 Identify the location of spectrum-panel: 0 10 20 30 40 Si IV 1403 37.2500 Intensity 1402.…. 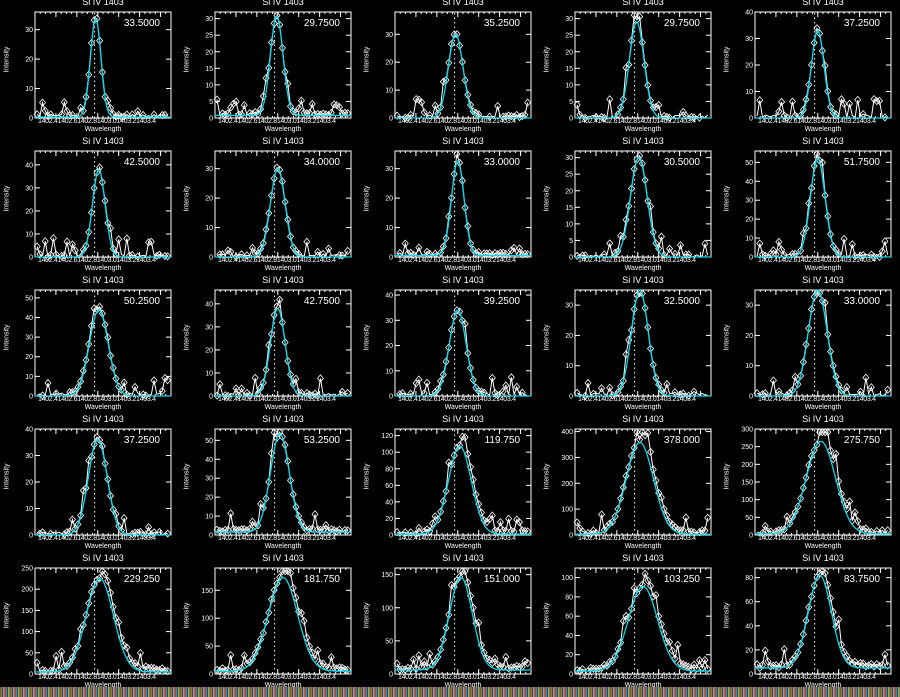
(90, 485).